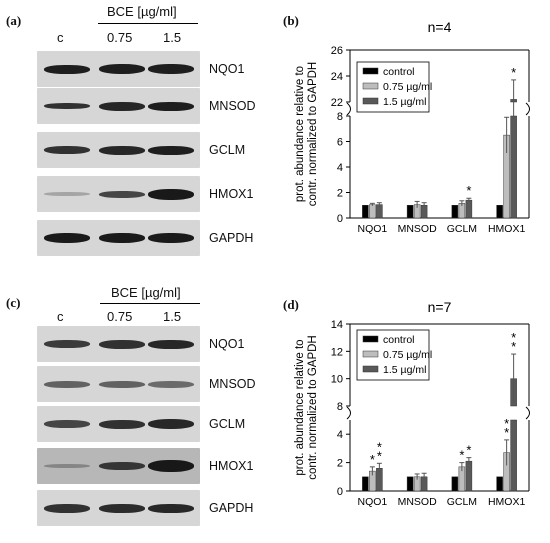 This screenshot has width=550, height=543. What do you see at coordinates (340, 492) in the screenshot?
I see `y-tick-label: 0` at bounding box center [340, 492].